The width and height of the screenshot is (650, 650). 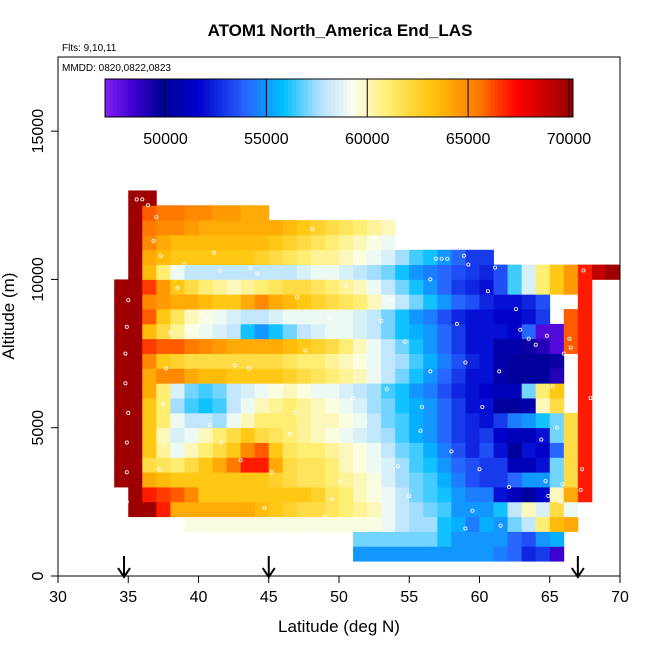 I want to click on x-tick-label: 45, so click(x=269, y=597).